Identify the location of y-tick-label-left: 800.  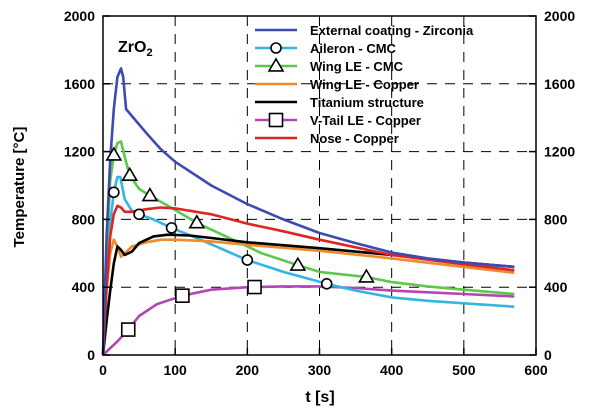
(84, 219).